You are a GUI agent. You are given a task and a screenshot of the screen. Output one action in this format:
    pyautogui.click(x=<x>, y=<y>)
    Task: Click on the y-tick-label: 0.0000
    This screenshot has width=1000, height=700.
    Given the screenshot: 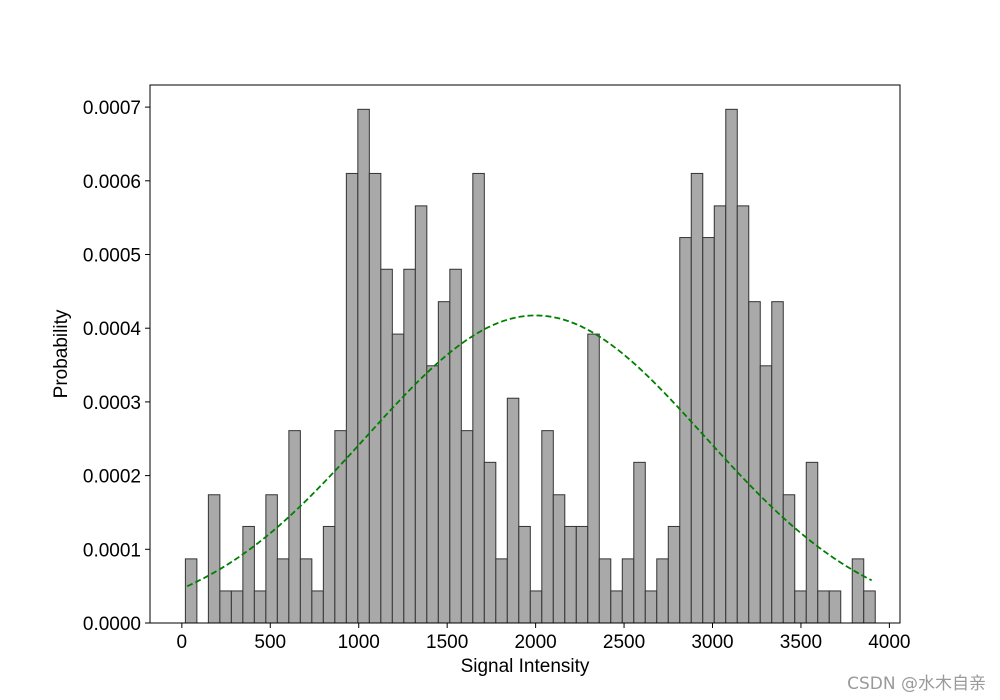 What is the action you would take?
    pyautogui.click(x=112, y=624)
    